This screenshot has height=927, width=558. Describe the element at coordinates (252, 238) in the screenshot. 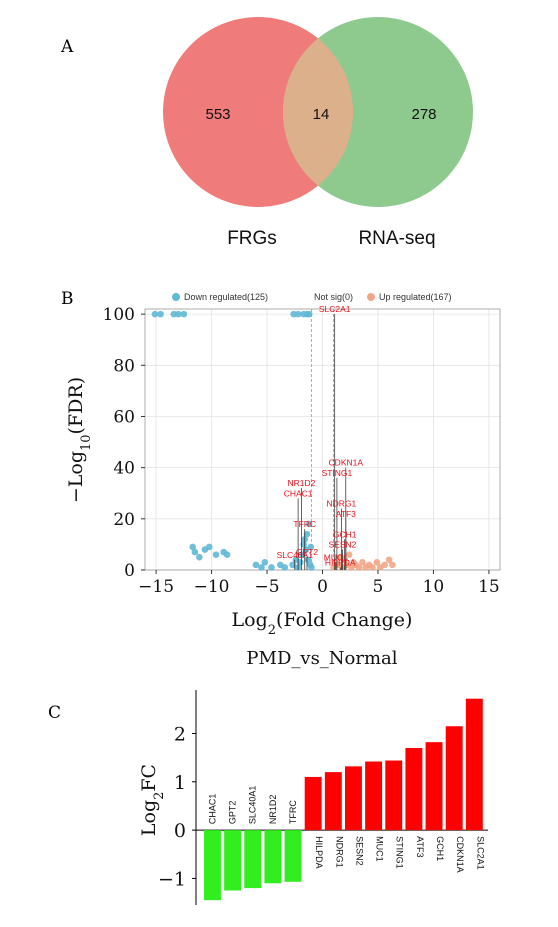

I see `venn-frgs-label: FRGs` at that location.